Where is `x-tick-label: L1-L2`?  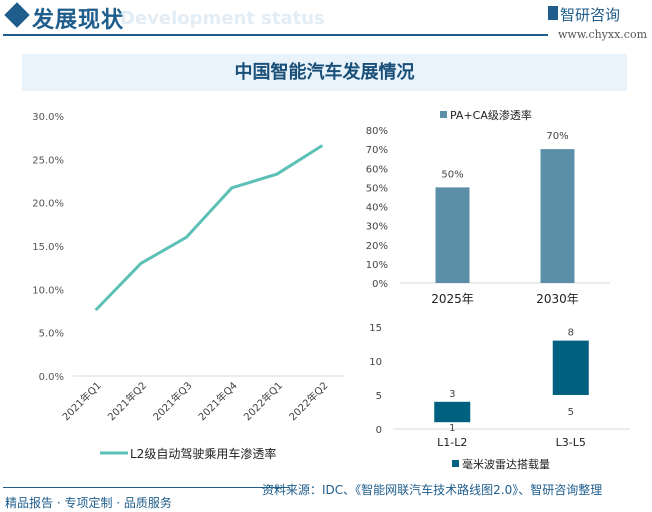 x-tick-label: L1-L2 is located at coordinates (452, 442).